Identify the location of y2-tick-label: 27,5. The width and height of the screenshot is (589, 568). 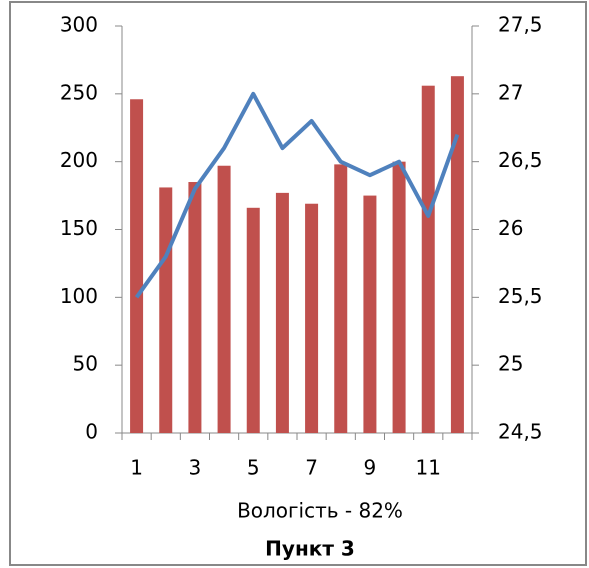
(520, 25).